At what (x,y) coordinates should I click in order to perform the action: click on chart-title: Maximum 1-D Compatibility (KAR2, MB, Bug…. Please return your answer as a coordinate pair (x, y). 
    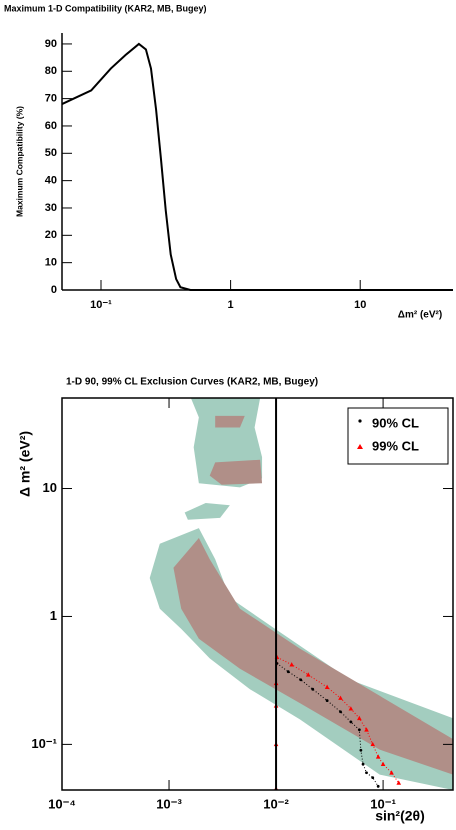
    Looking at the image, I should click on (105, 8).